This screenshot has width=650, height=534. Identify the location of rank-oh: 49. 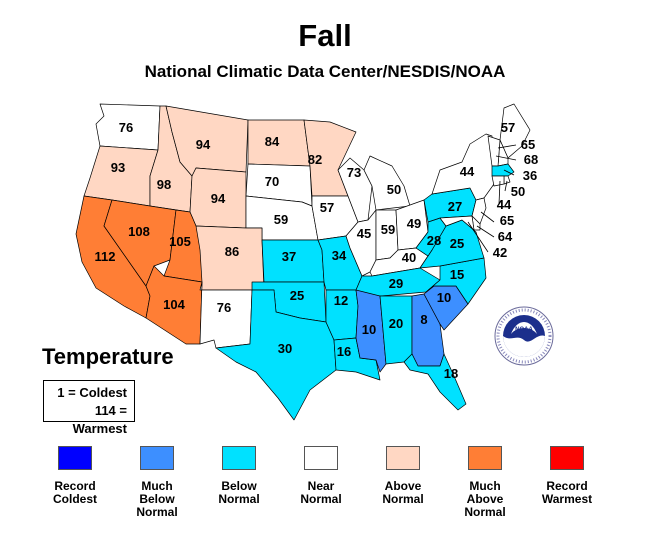
(414, 223).